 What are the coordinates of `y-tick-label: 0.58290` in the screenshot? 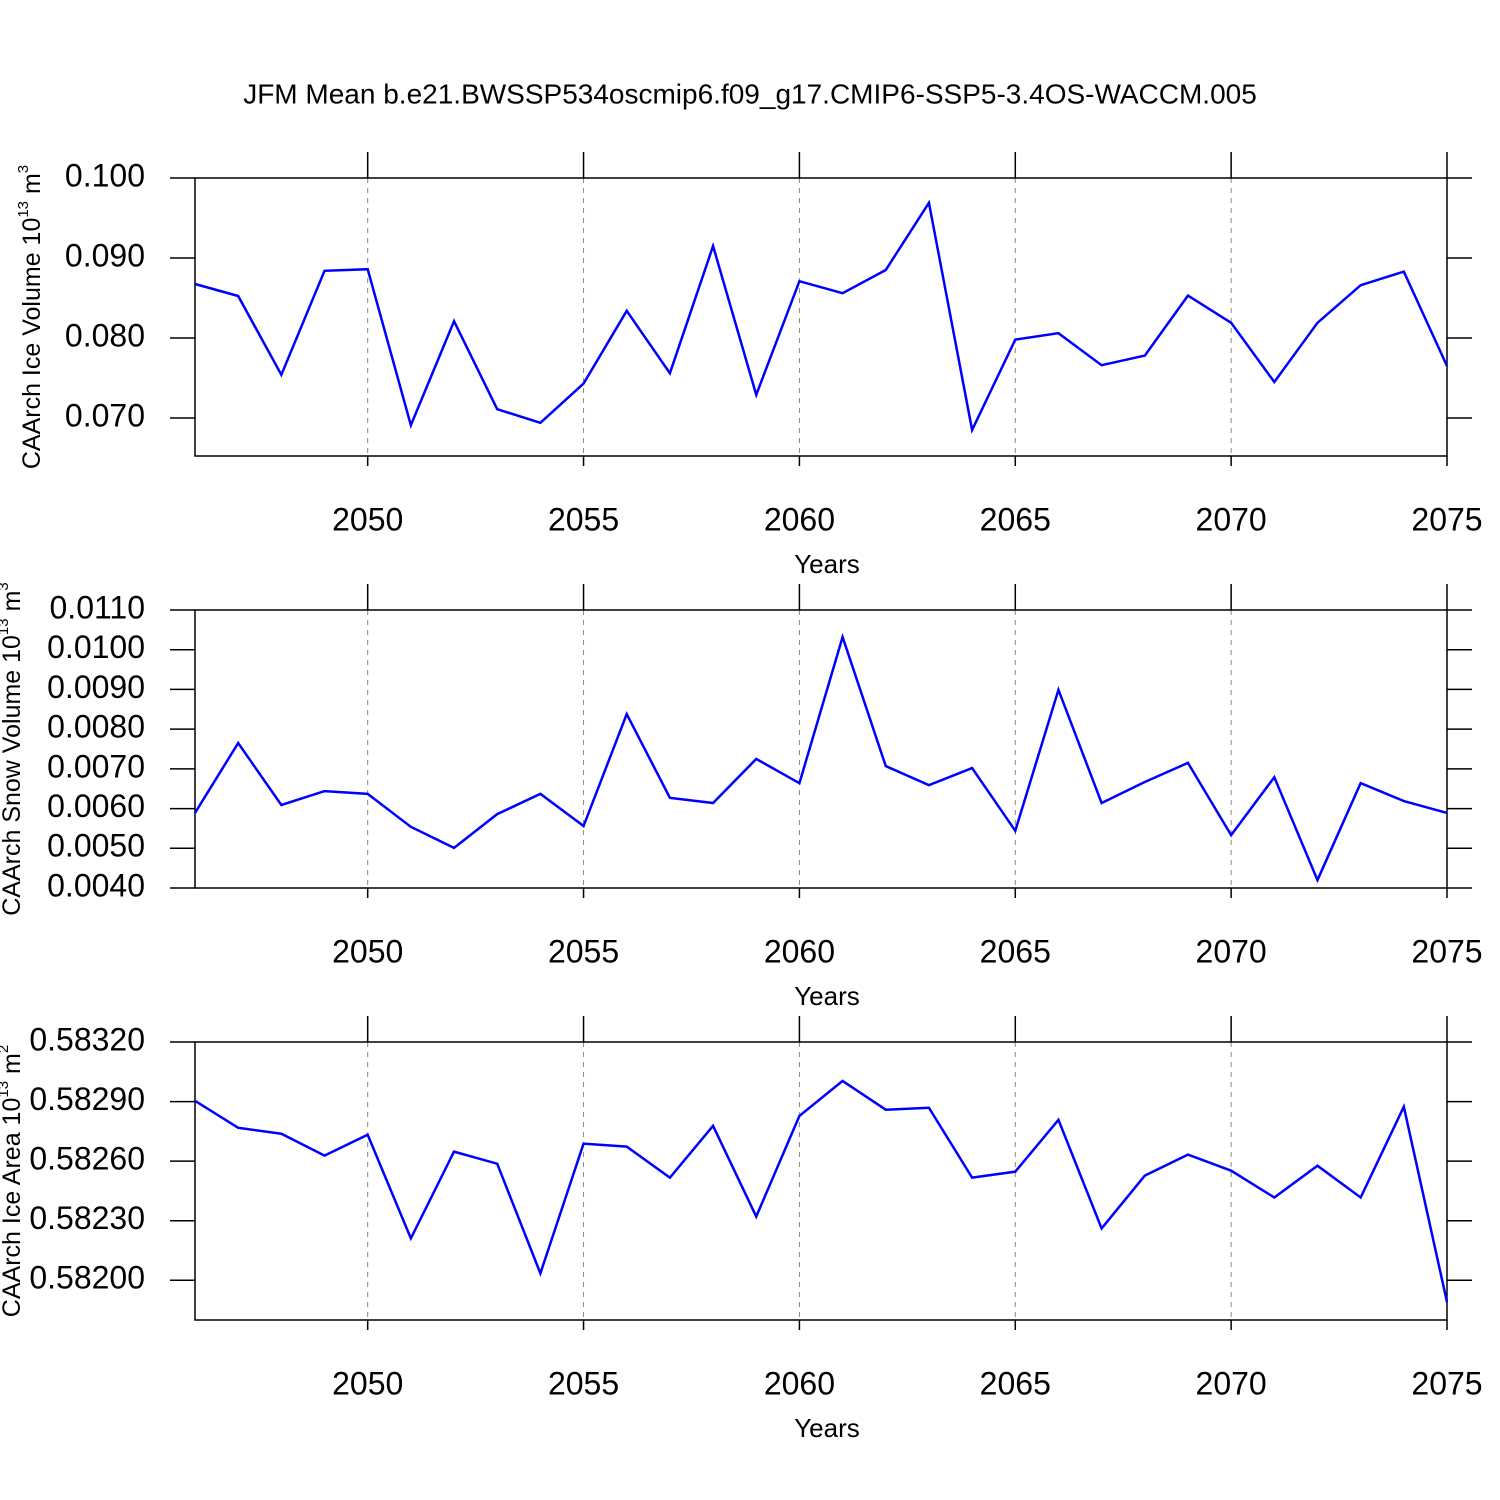 It's located at (87, 1099).